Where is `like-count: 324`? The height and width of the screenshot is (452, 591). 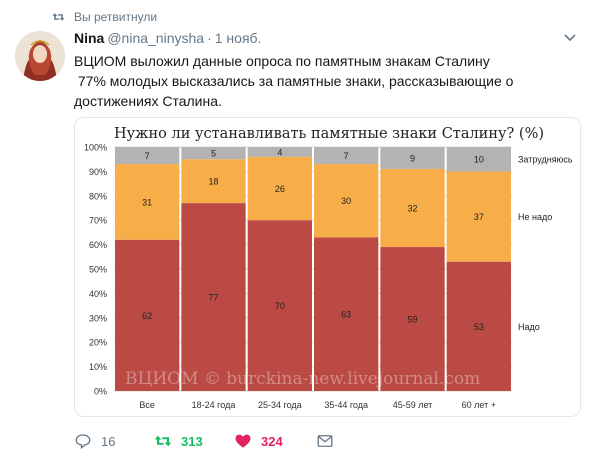
like-count: 324 is located at coordinates (272, 441).